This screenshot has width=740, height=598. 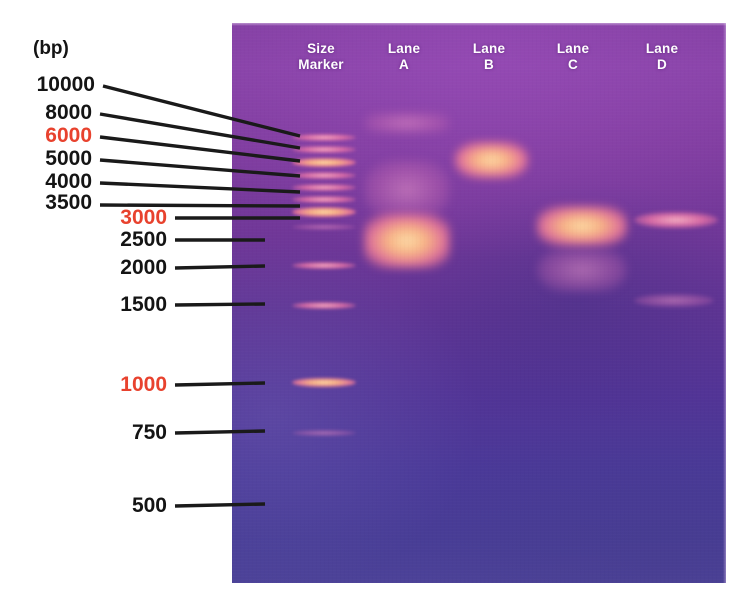 I want to click on gel-top-edge, so click(x=479, y=24).